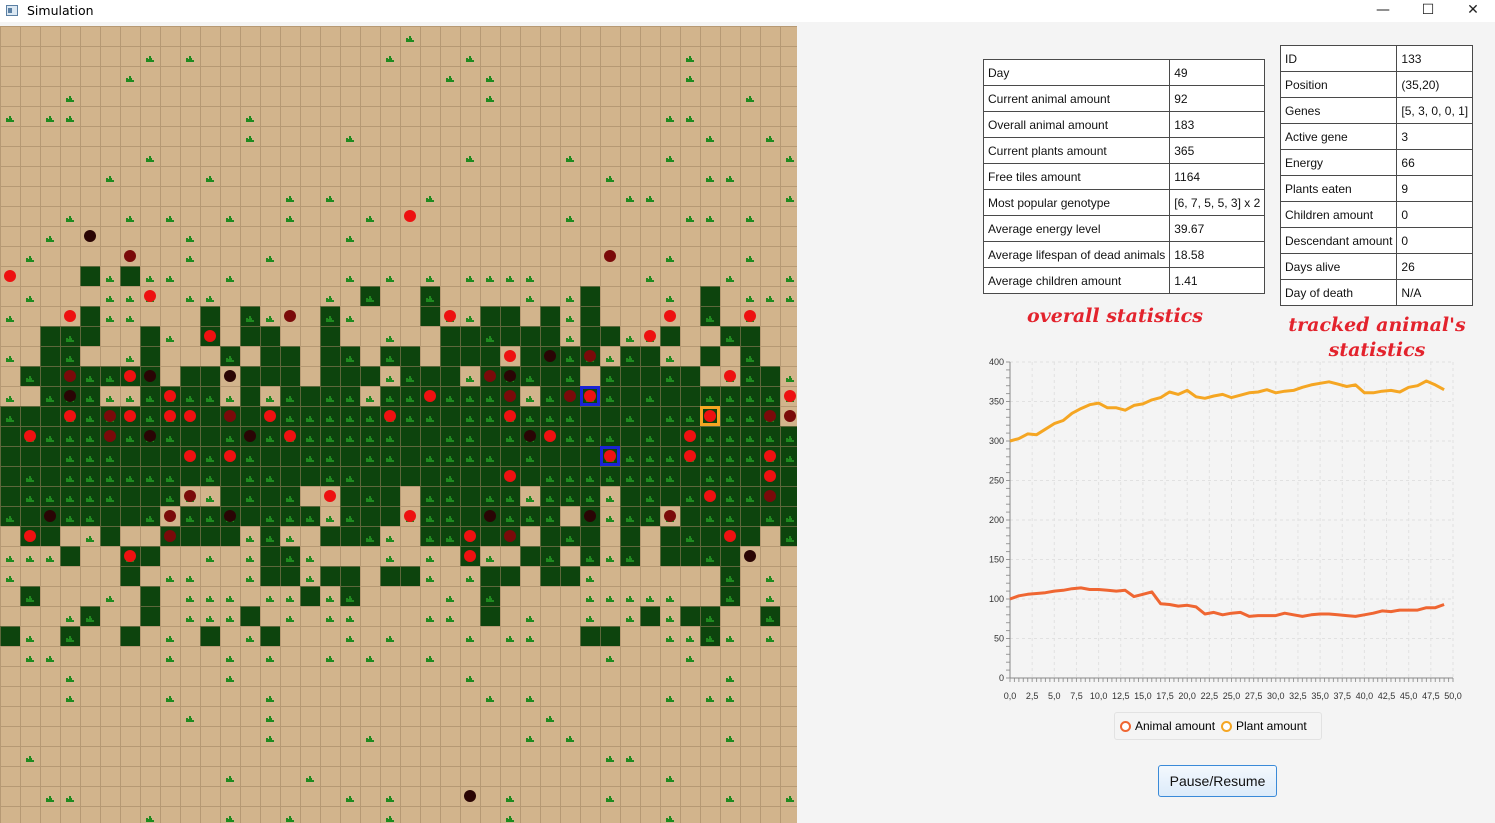 This screenshot has height=823, width=1495. Describe the element at coordinates (1231, 520) in the screenshot. I see `chart-grid` at that location.